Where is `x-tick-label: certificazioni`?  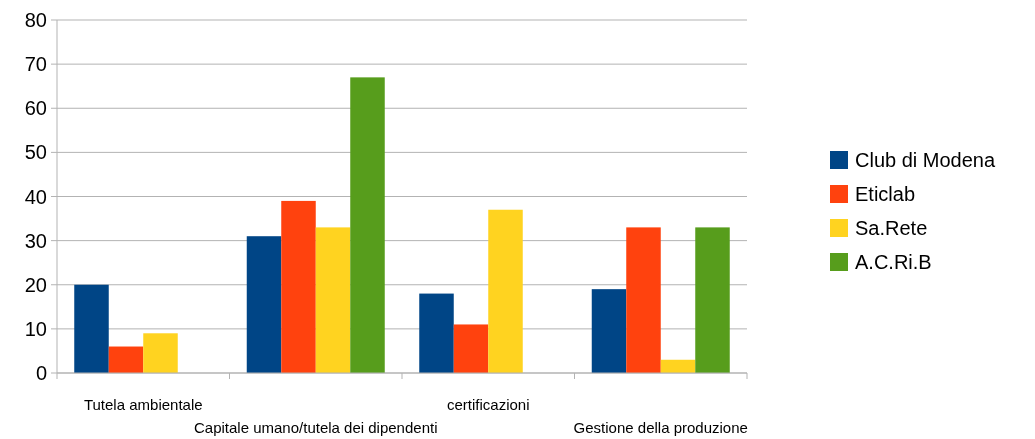 x-tick-label: certificazioni is located at coordinates (488, 404).